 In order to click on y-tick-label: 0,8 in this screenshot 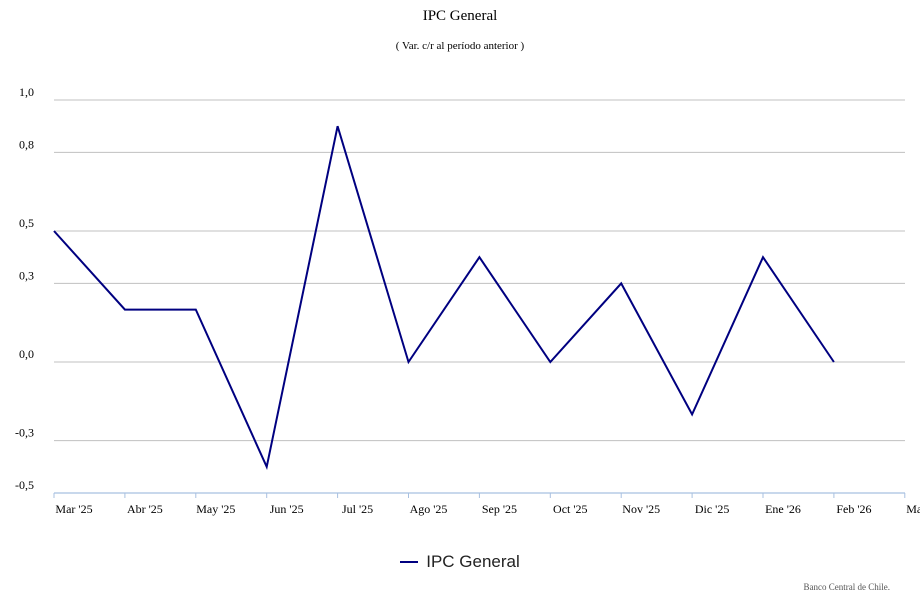, I will do `click(26, 144)`.